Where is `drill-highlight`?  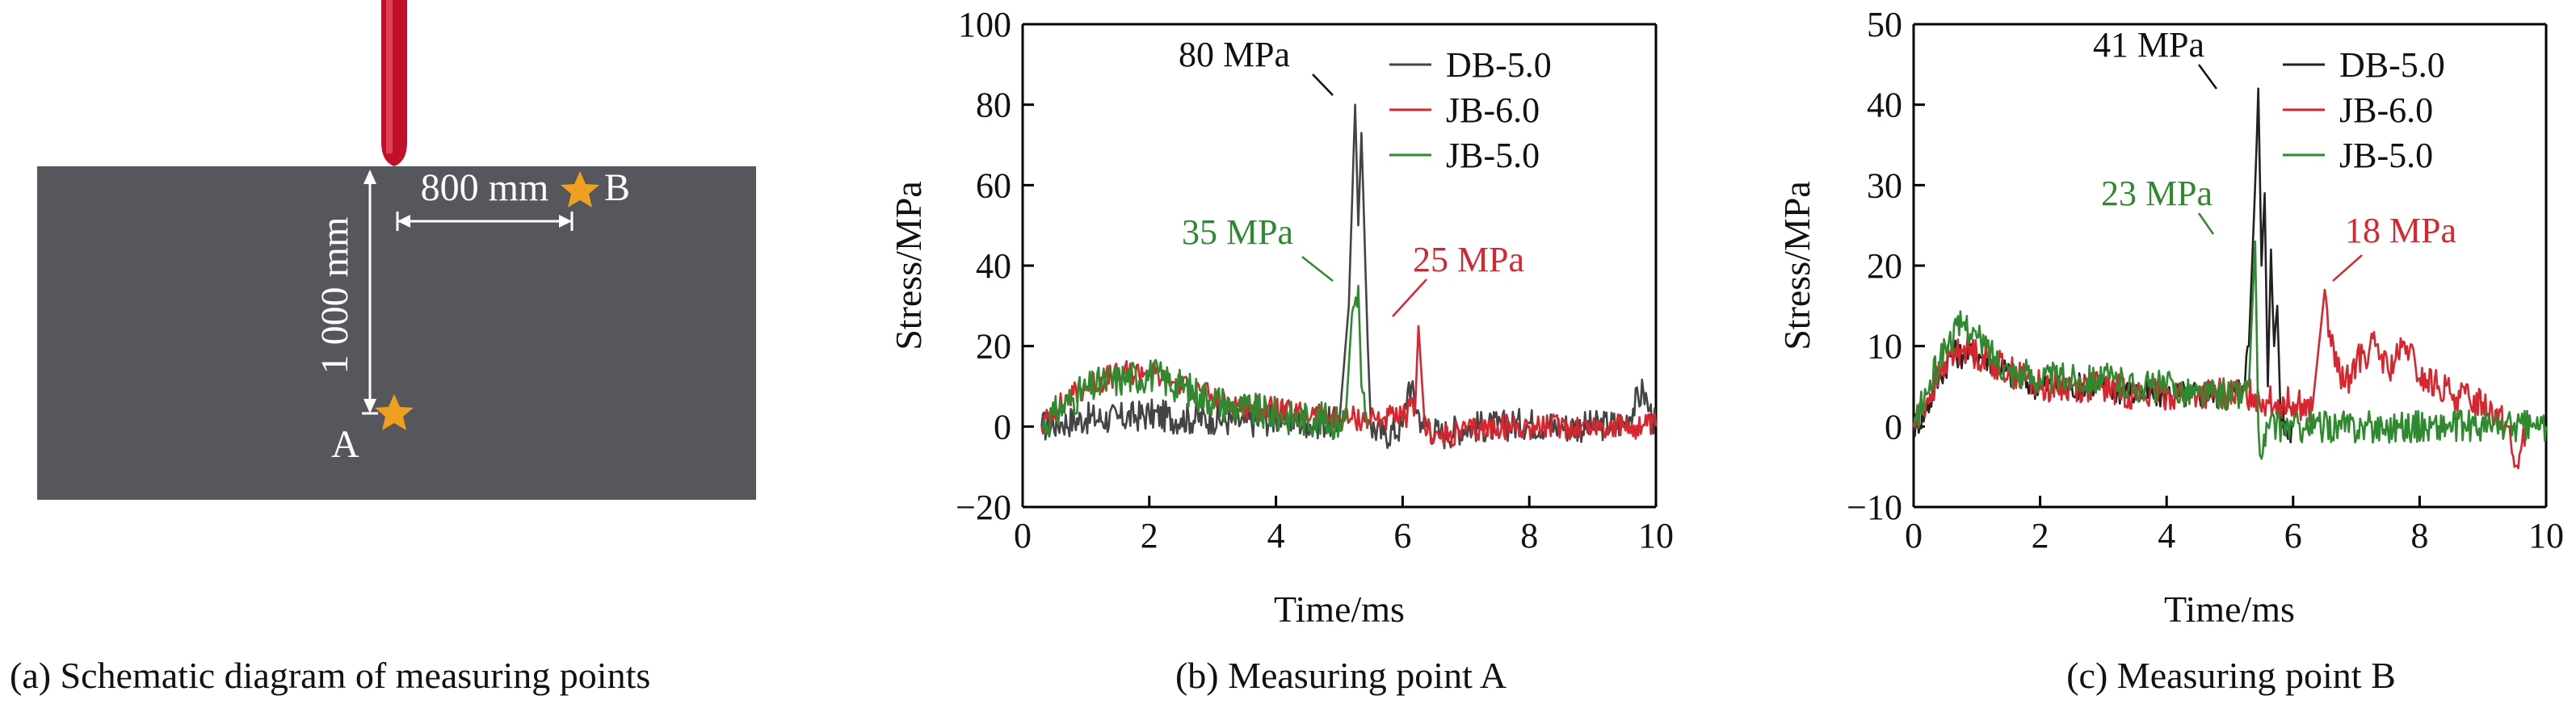
drill-highlight is located at coordinates (389, 76).